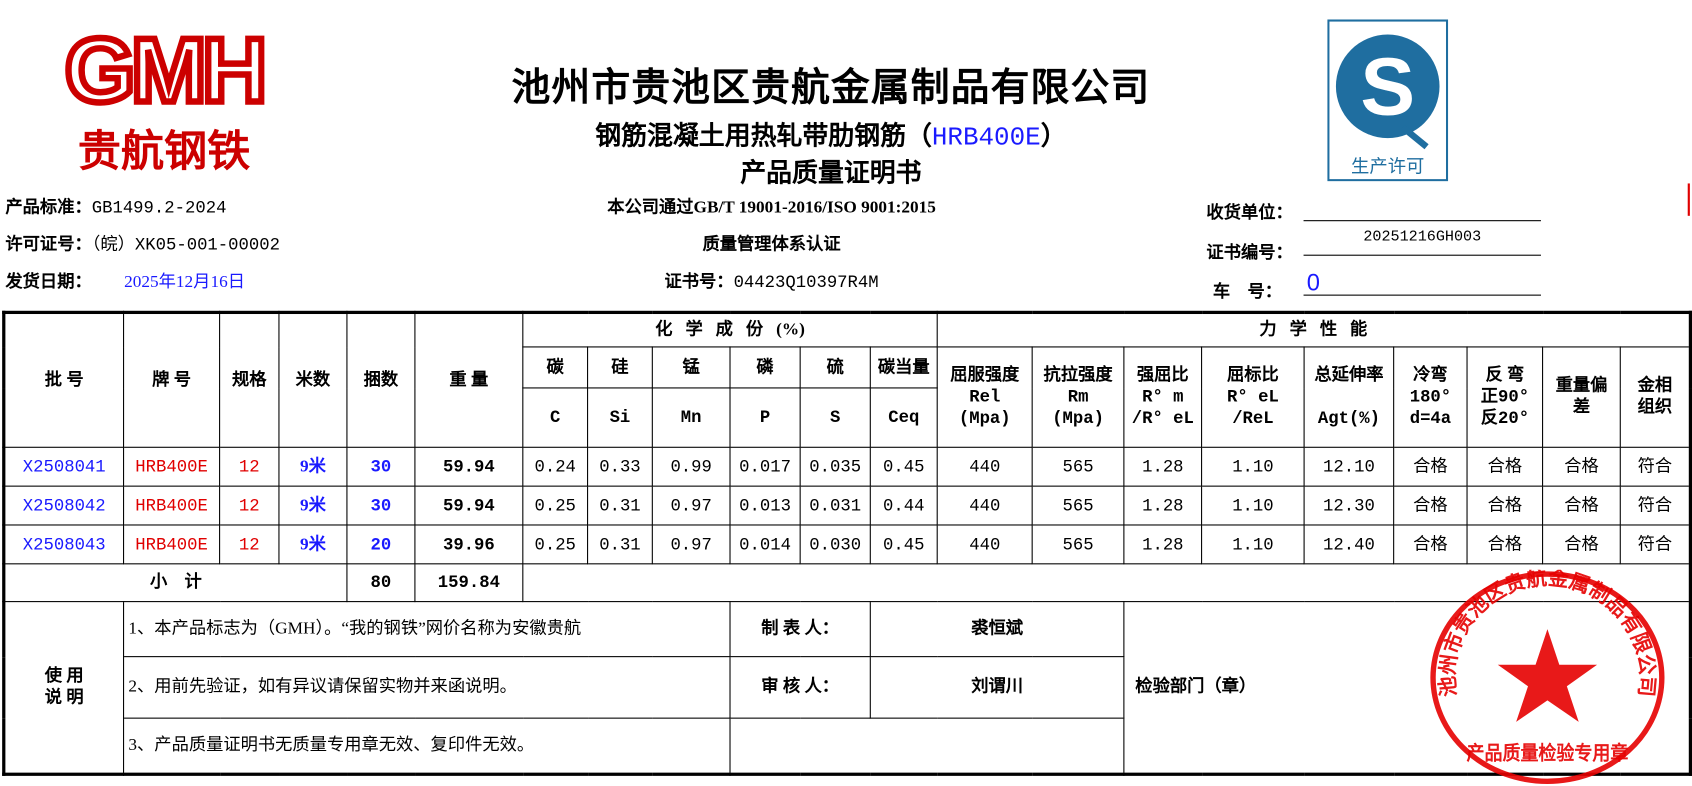 The image size is (1692, 786). What do you see at coordinates (64, 688) in the screenshot?
I see `notes-label: 使 用说 明` at bounding box center [64, 688].